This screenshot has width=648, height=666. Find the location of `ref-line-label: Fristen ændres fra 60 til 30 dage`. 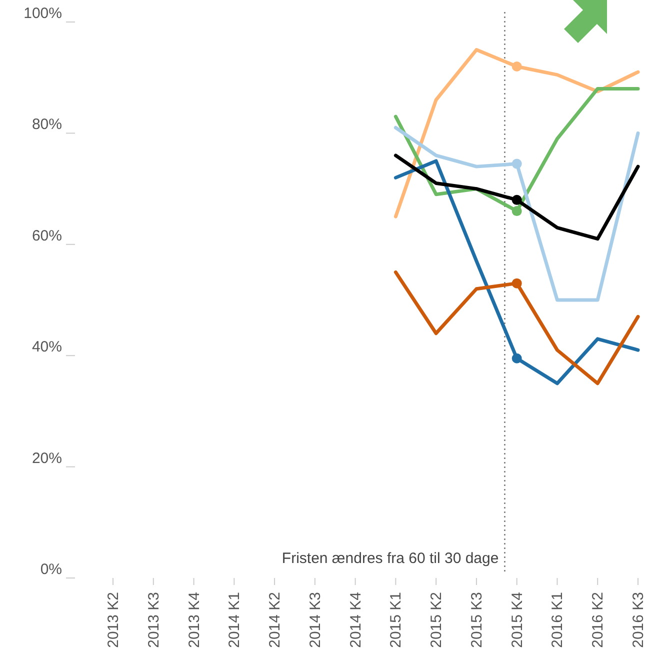

ref-line-label: Fristen ændres fra 60 til 30 dage is located at coordinates (390, 558).